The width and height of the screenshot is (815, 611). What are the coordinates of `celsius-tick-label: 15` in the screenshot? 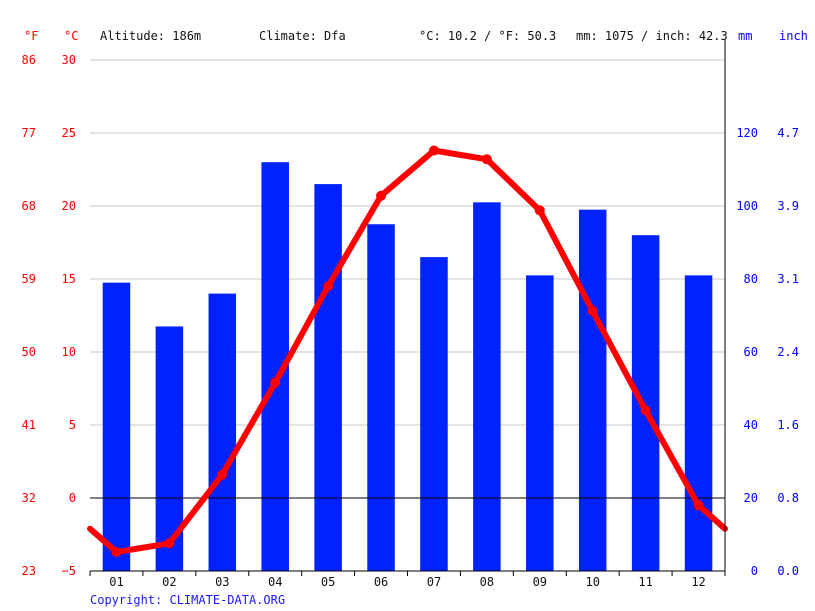 It's located at (69, 279).